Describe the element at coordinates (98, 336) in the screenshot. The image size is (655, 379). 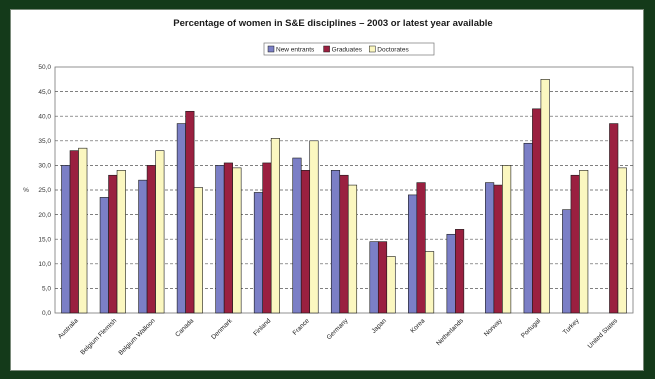
I see `x-tick-label: Belgium Flemish` at that location.